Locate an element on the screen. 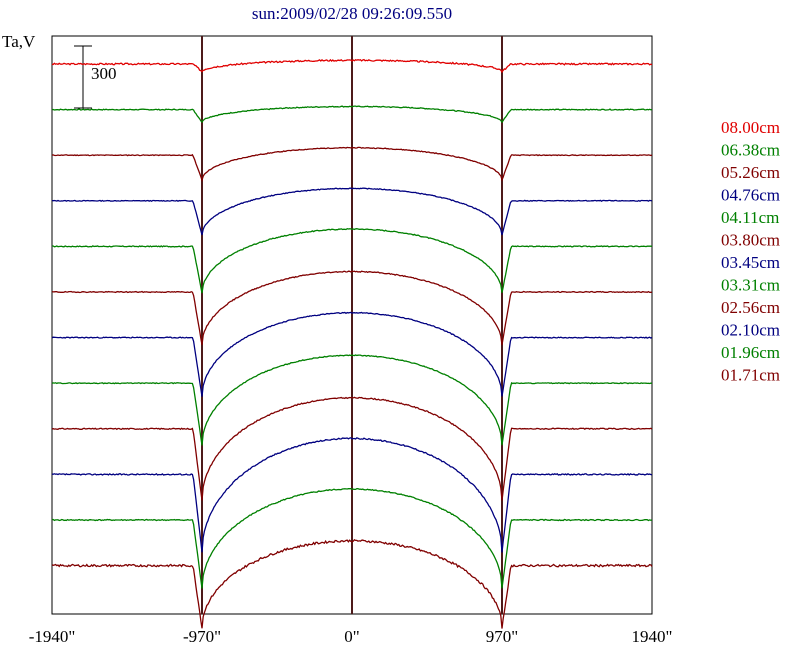 This screenshot has height=649, width=797. series-line-02.10cm is located at coordinates (352, 495).